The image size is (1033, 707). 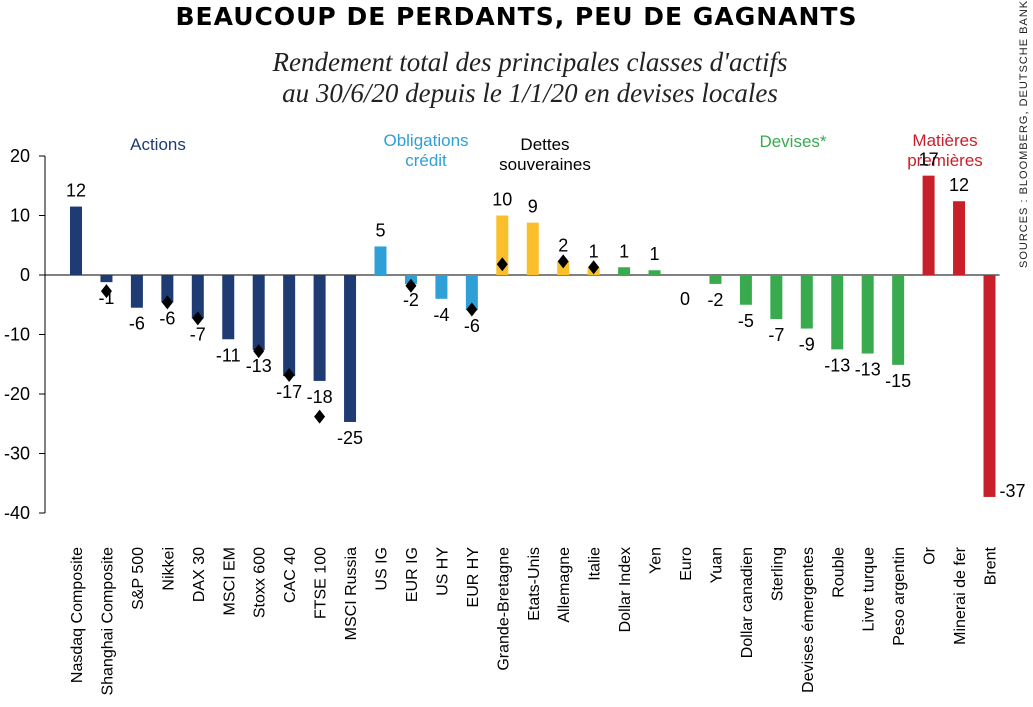 I want to click on value-label-20: 0, so click(x=685, y=299).